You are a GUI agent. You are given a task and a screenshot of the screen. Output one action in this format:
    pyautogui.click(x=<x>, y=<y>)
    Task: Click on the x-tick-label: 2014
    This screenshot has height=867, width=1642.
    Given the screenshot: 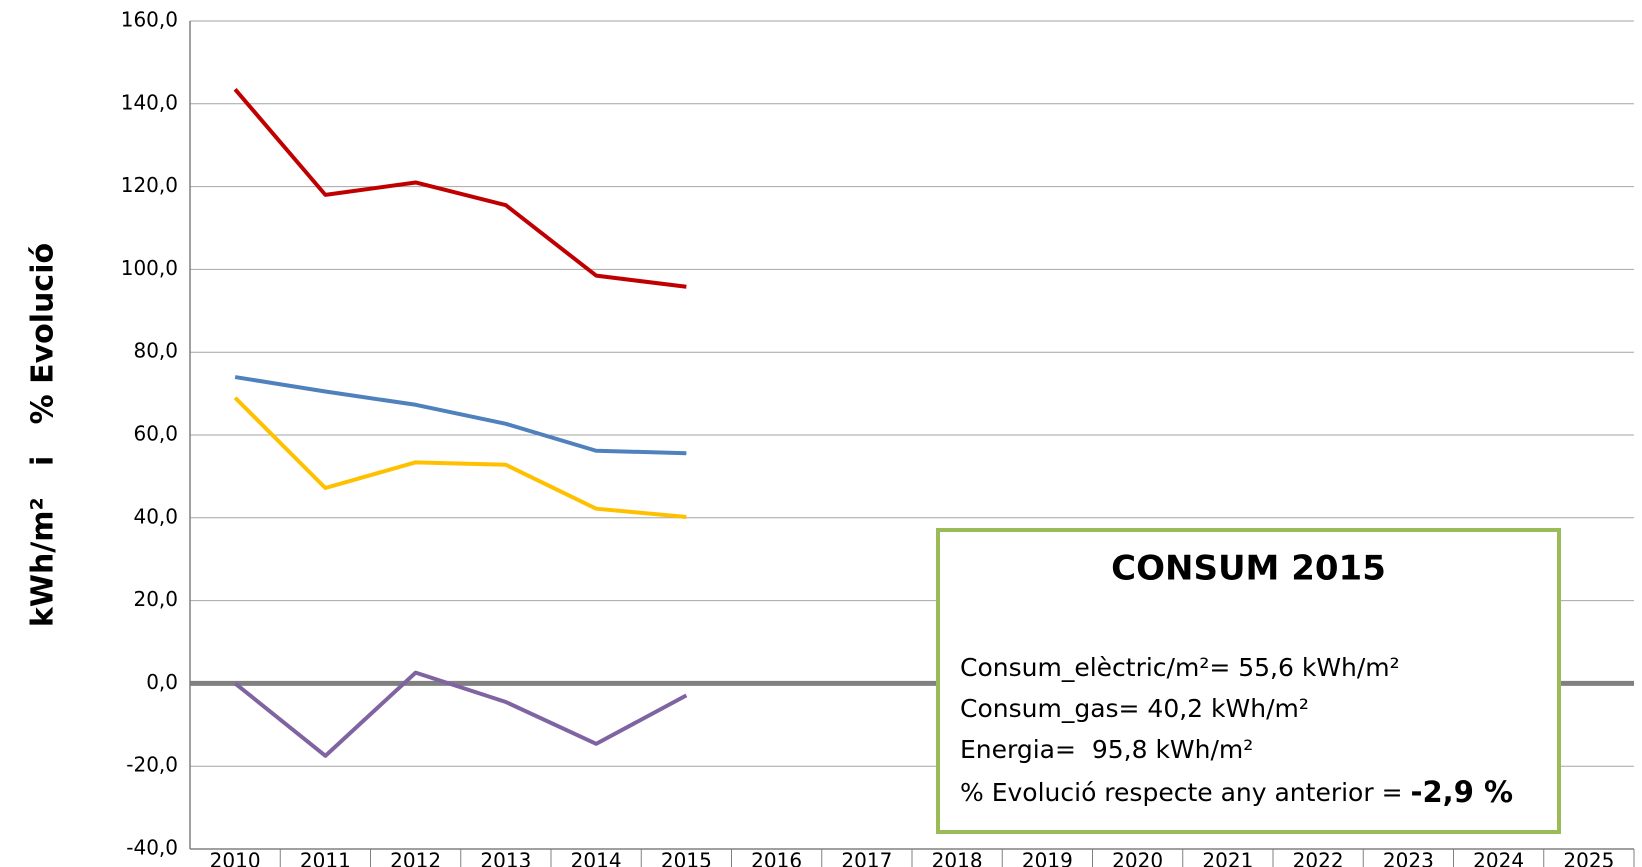 What is the action you would take?
    pyautogui.click(x=596, y=858)
    